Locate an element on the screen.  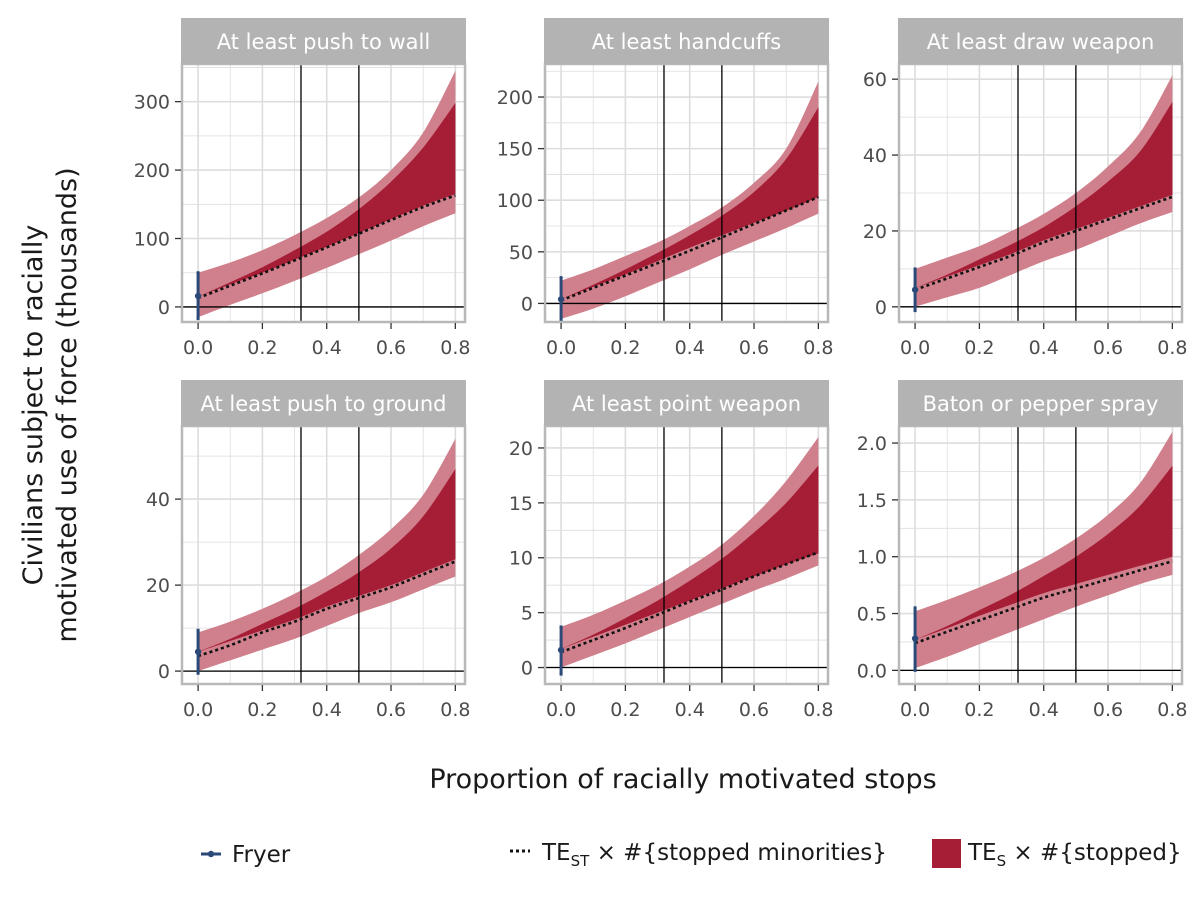
x-axis-title: Proportion of racially motivated stops is located at coordinates (682, 779).